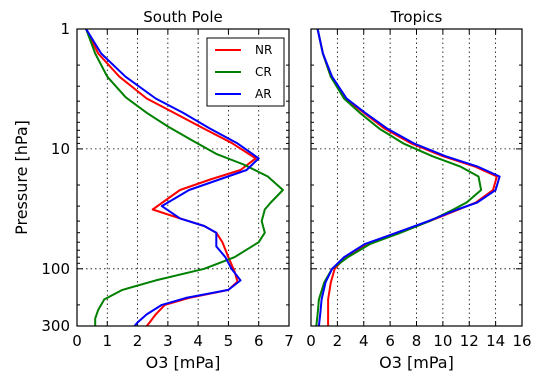 The height and width of the screenshot is (374, 534). What do you see at coordinates (469, 341) in the screenshot?
I see `x-tick-label: 12` at bounding box center [469, 341].